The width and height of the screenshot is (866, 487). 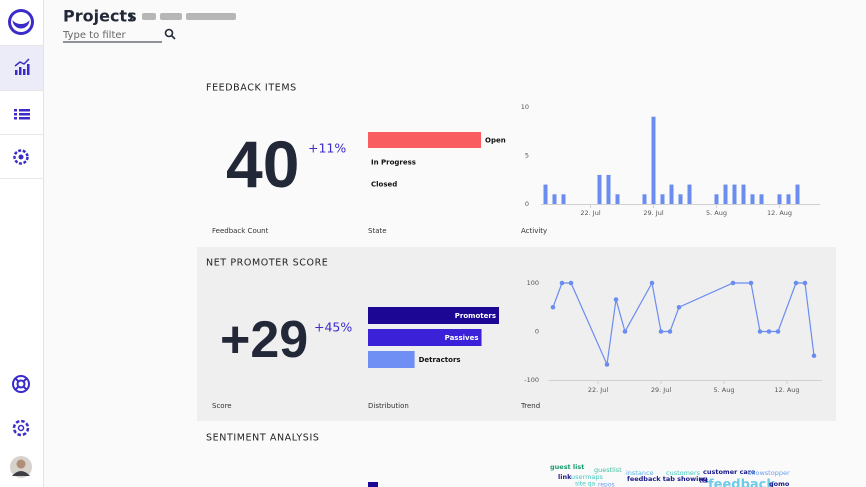 What do you see at coordinates (587, 477) in the screenshot?
I see `word-cloud-term: usermaps` at bounding box center [587, 477].